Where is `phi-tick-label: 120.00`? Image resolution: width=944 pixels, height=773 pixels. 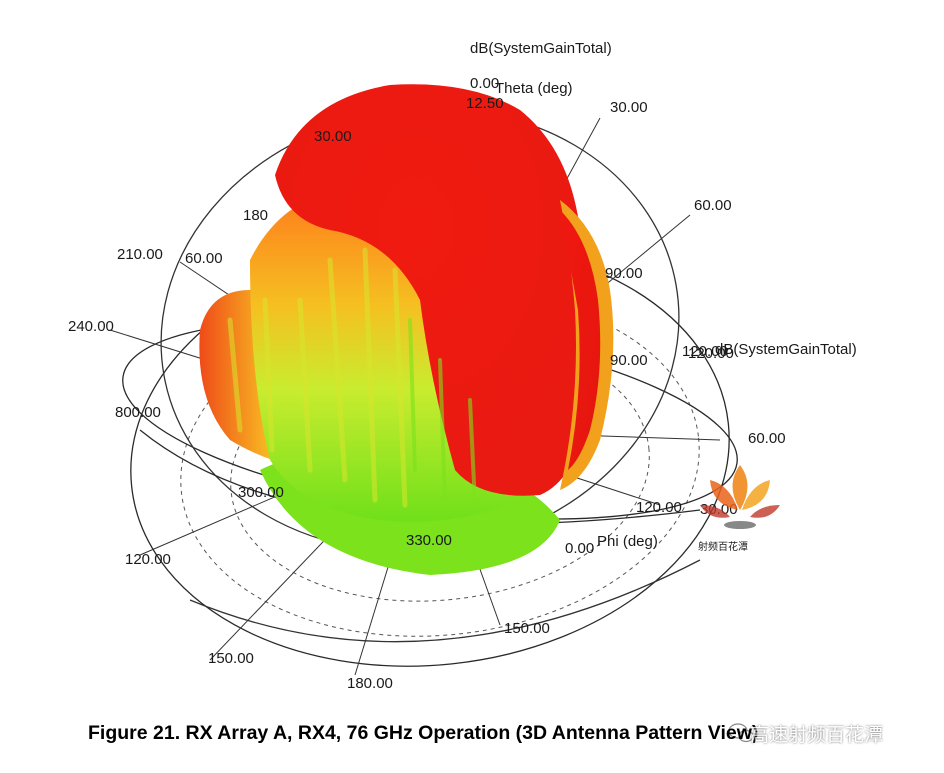
phi-tick-label: 120.00 is located at coordinates (659, 507).